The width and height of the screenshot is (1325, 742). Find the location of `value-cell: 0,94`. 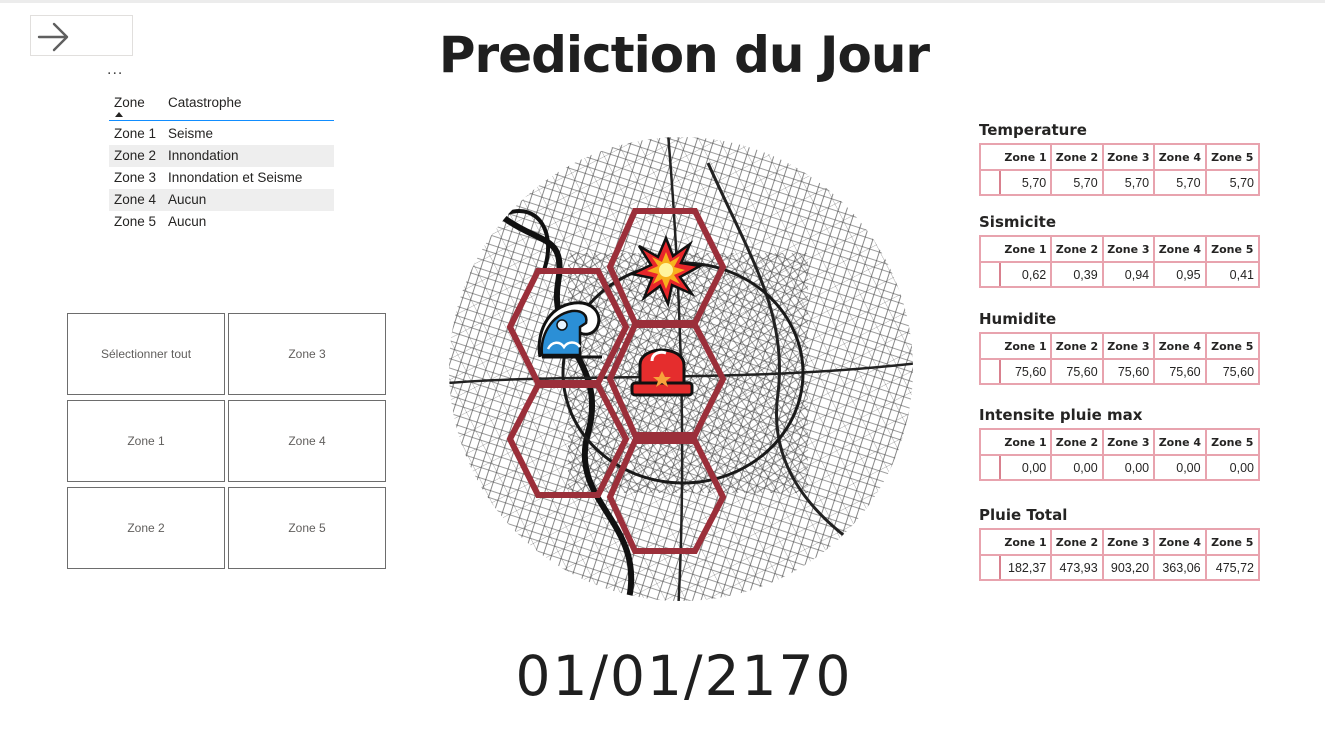

value-cell: 0,94 is located at coordinates (1130, 274).